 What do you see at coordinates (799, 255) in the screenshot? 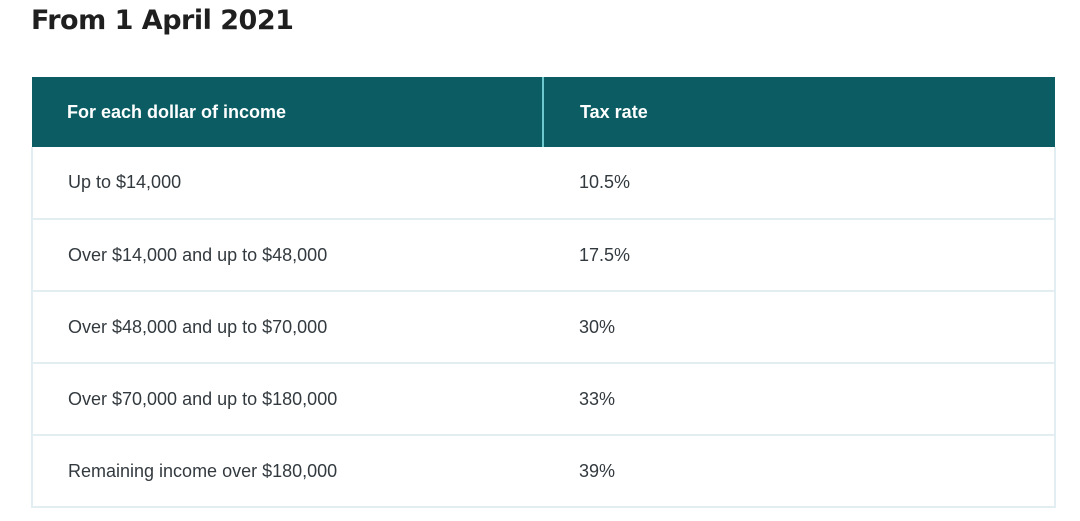
I see `tax-rate-cell: 17.5%` at bounding box center [799, 255].